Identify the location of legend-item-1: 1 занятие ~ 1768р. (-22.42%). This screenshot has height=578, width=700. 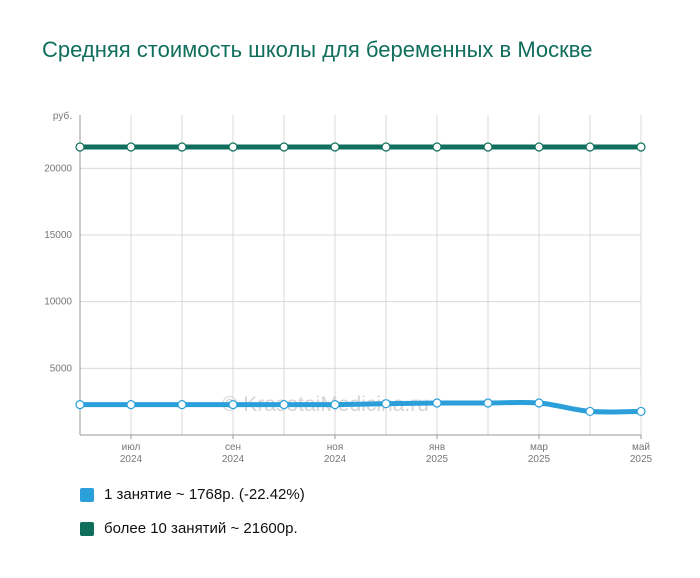
(192, 494).